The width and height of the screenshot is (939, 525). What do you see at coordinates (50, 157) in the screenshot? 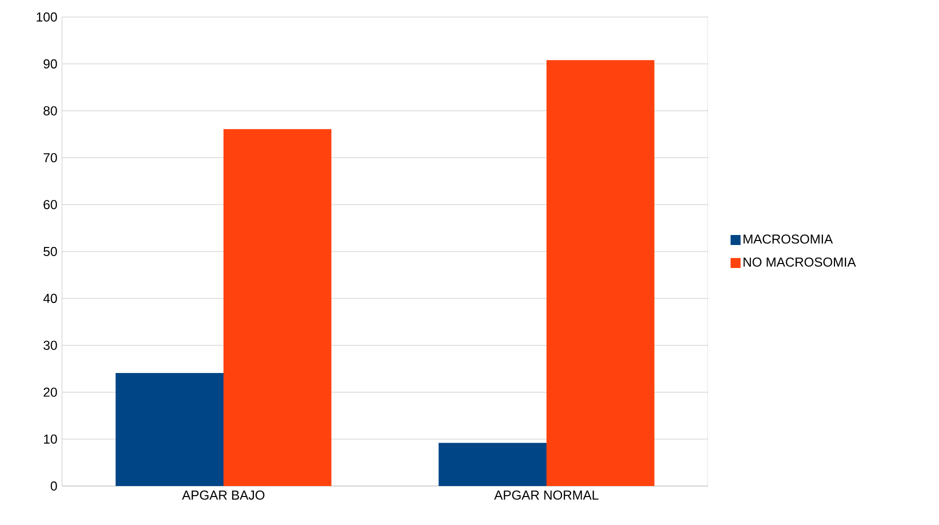
I see `y-tick-label: 70` at bounding box center [50, 157].